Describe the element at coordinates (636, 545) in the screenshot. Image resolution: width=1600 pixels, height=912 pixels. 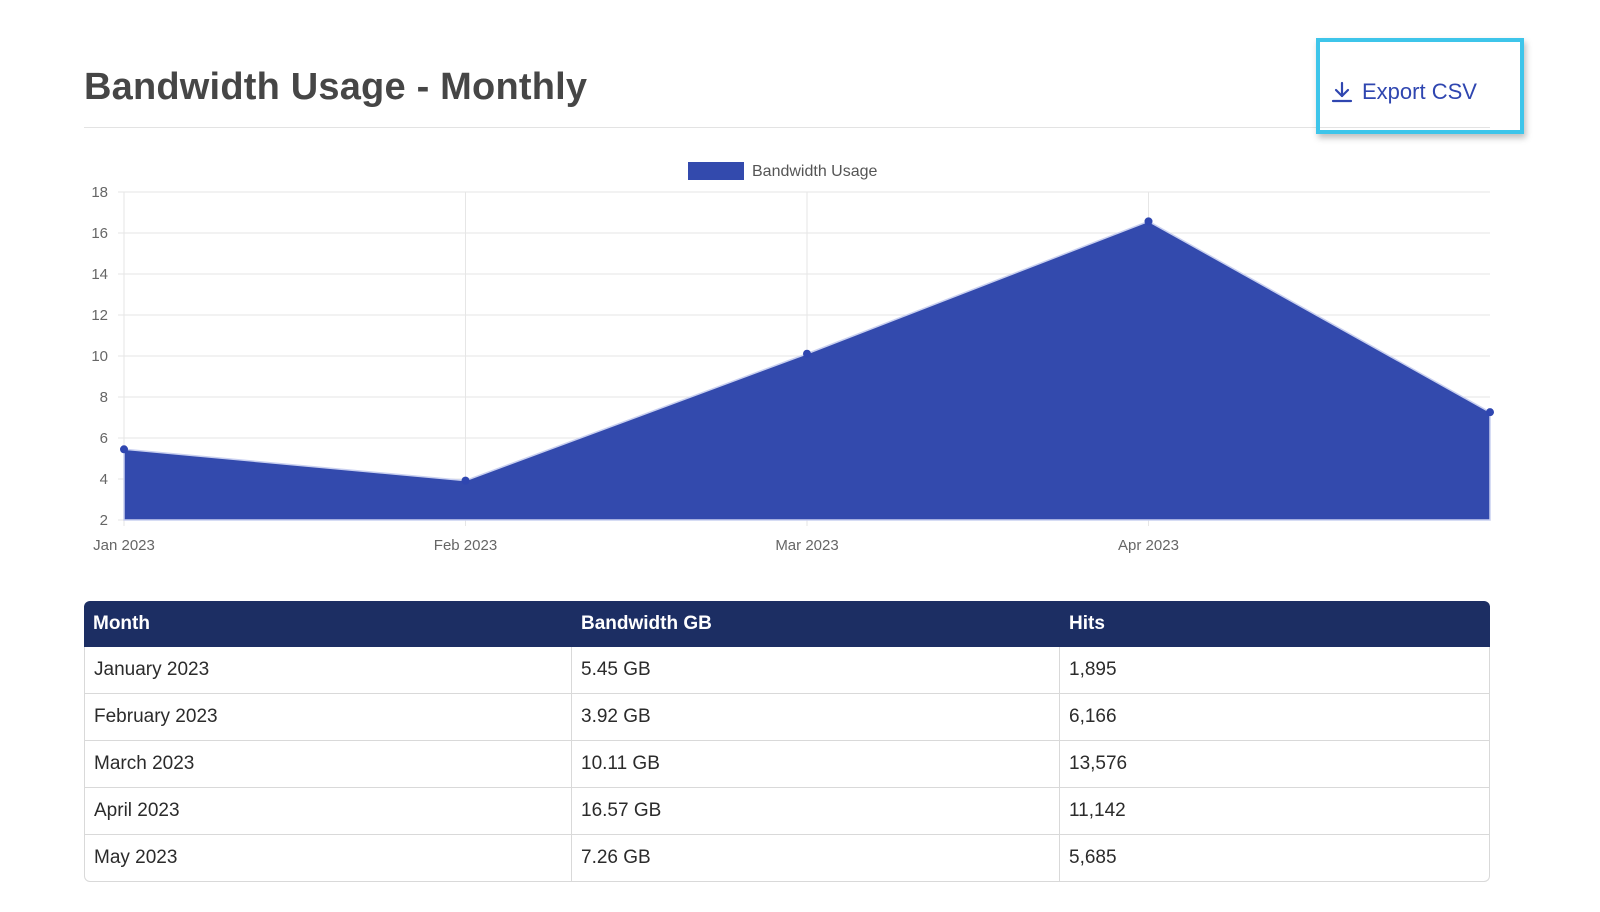
I see `x-axis-ticks: Jan 2023 Feb 2023 Mar 2023 Apr 2023` at that location.